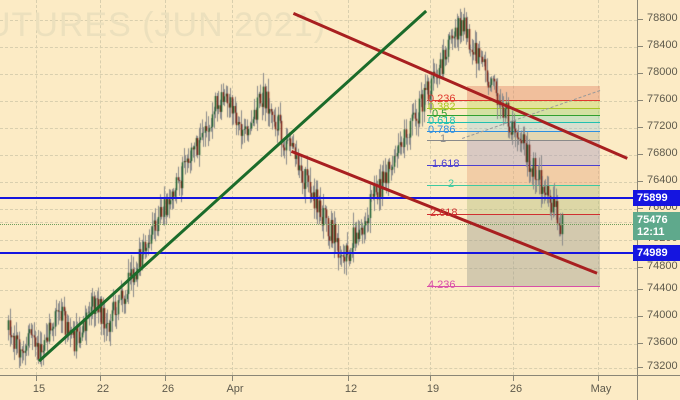 Image resolution: width=680 pixels, height=400 pixels. I want to click on price-axis-tick-label: 76400, so click(662, 180).